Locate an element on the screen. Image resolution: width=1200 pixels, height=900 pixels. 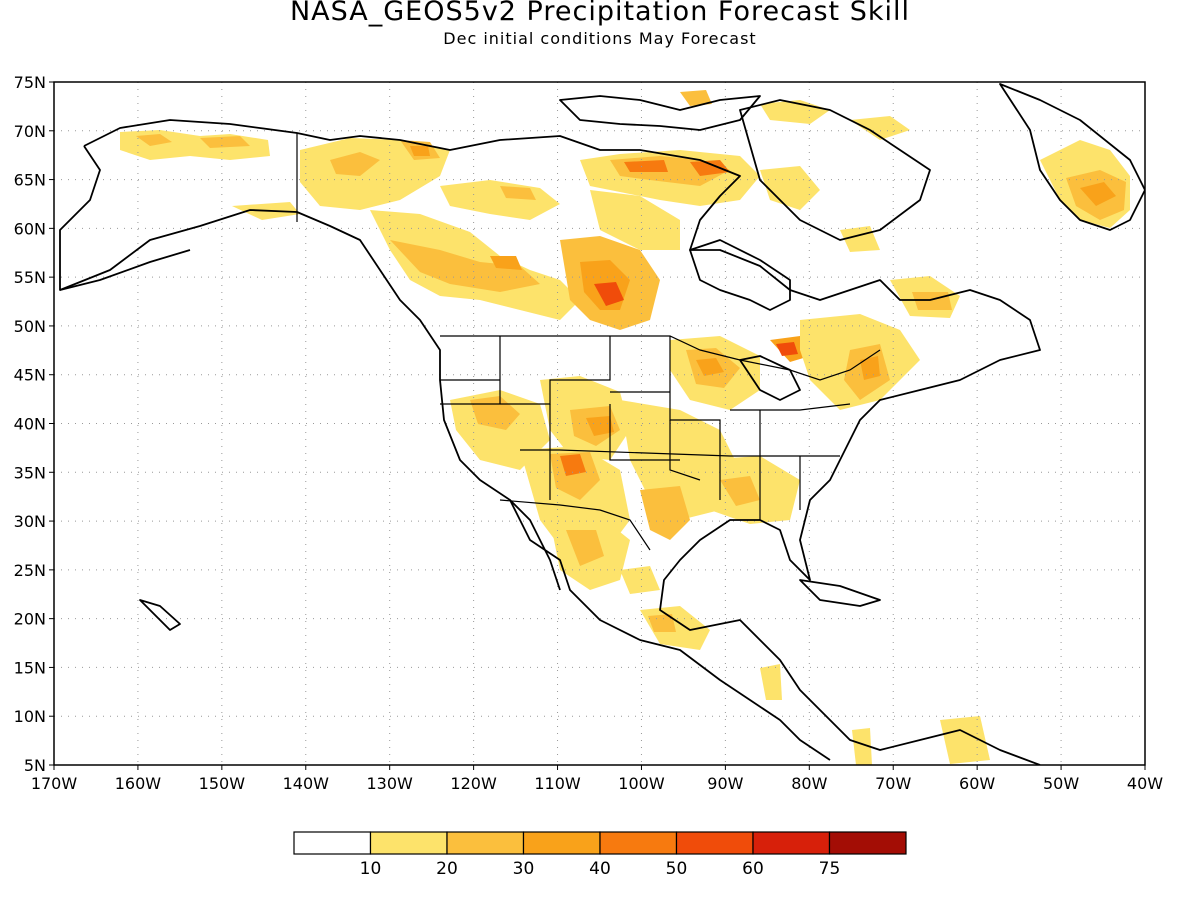
colorbar-label: 60 is located at coordinates (753, 869).